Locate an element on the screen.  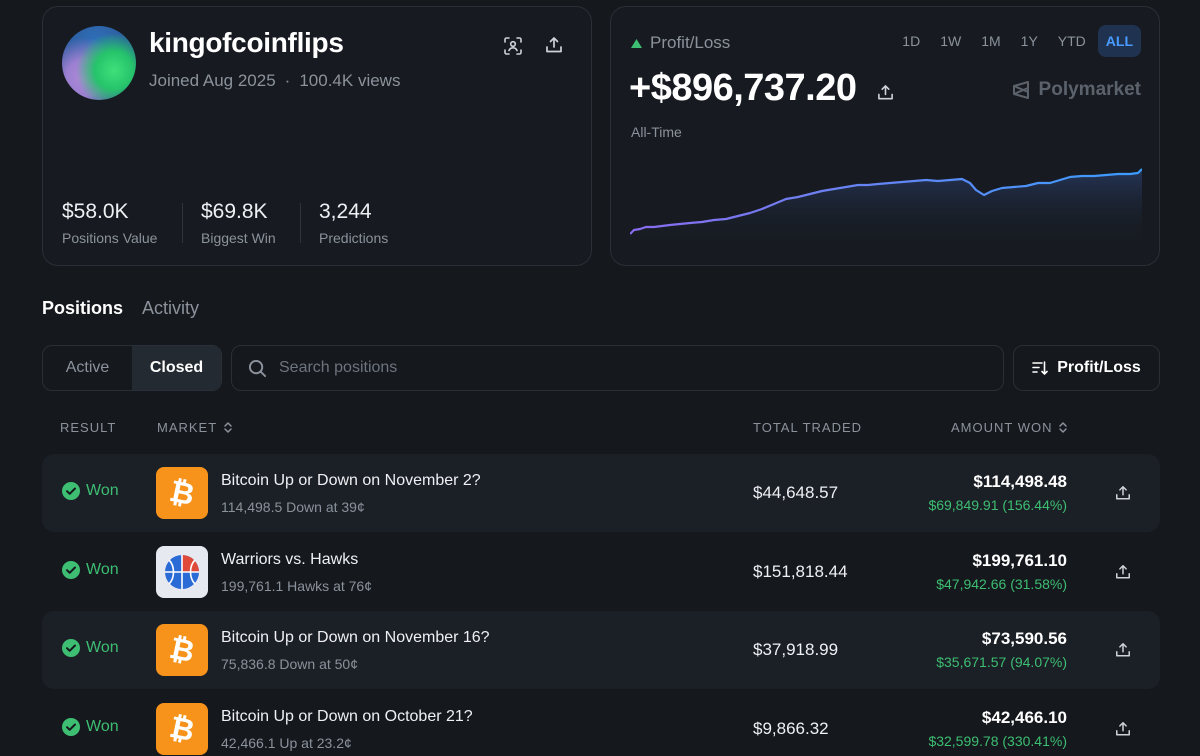
market-title: Warriors vs. Hawks is located at coordinates (290, 559).